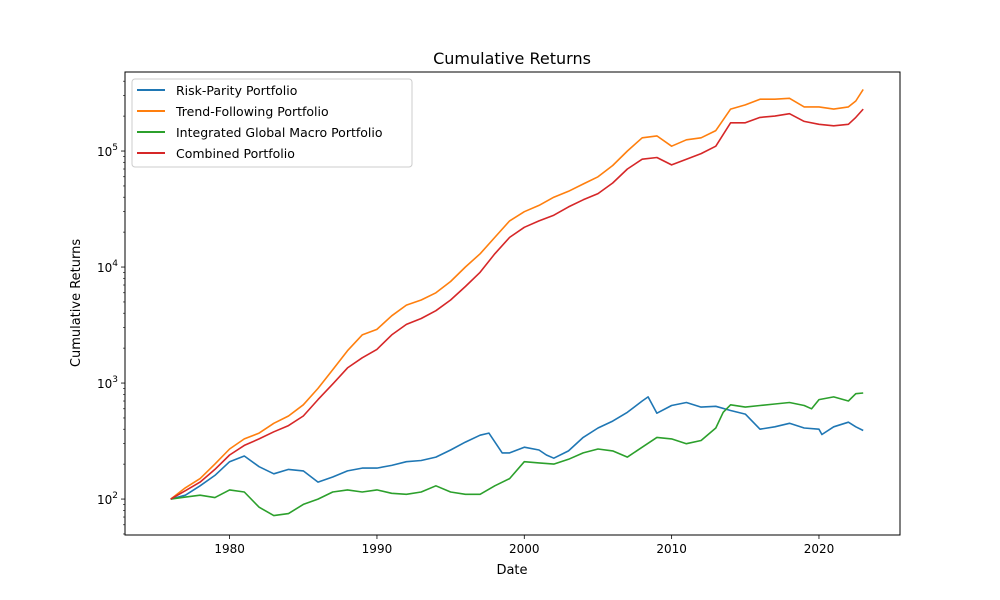 The image size is (1000, 600). Describe the element at coordinates (76, 303) in the screenshot. I see `y-axis-label: Cumulative Returns` at that location.